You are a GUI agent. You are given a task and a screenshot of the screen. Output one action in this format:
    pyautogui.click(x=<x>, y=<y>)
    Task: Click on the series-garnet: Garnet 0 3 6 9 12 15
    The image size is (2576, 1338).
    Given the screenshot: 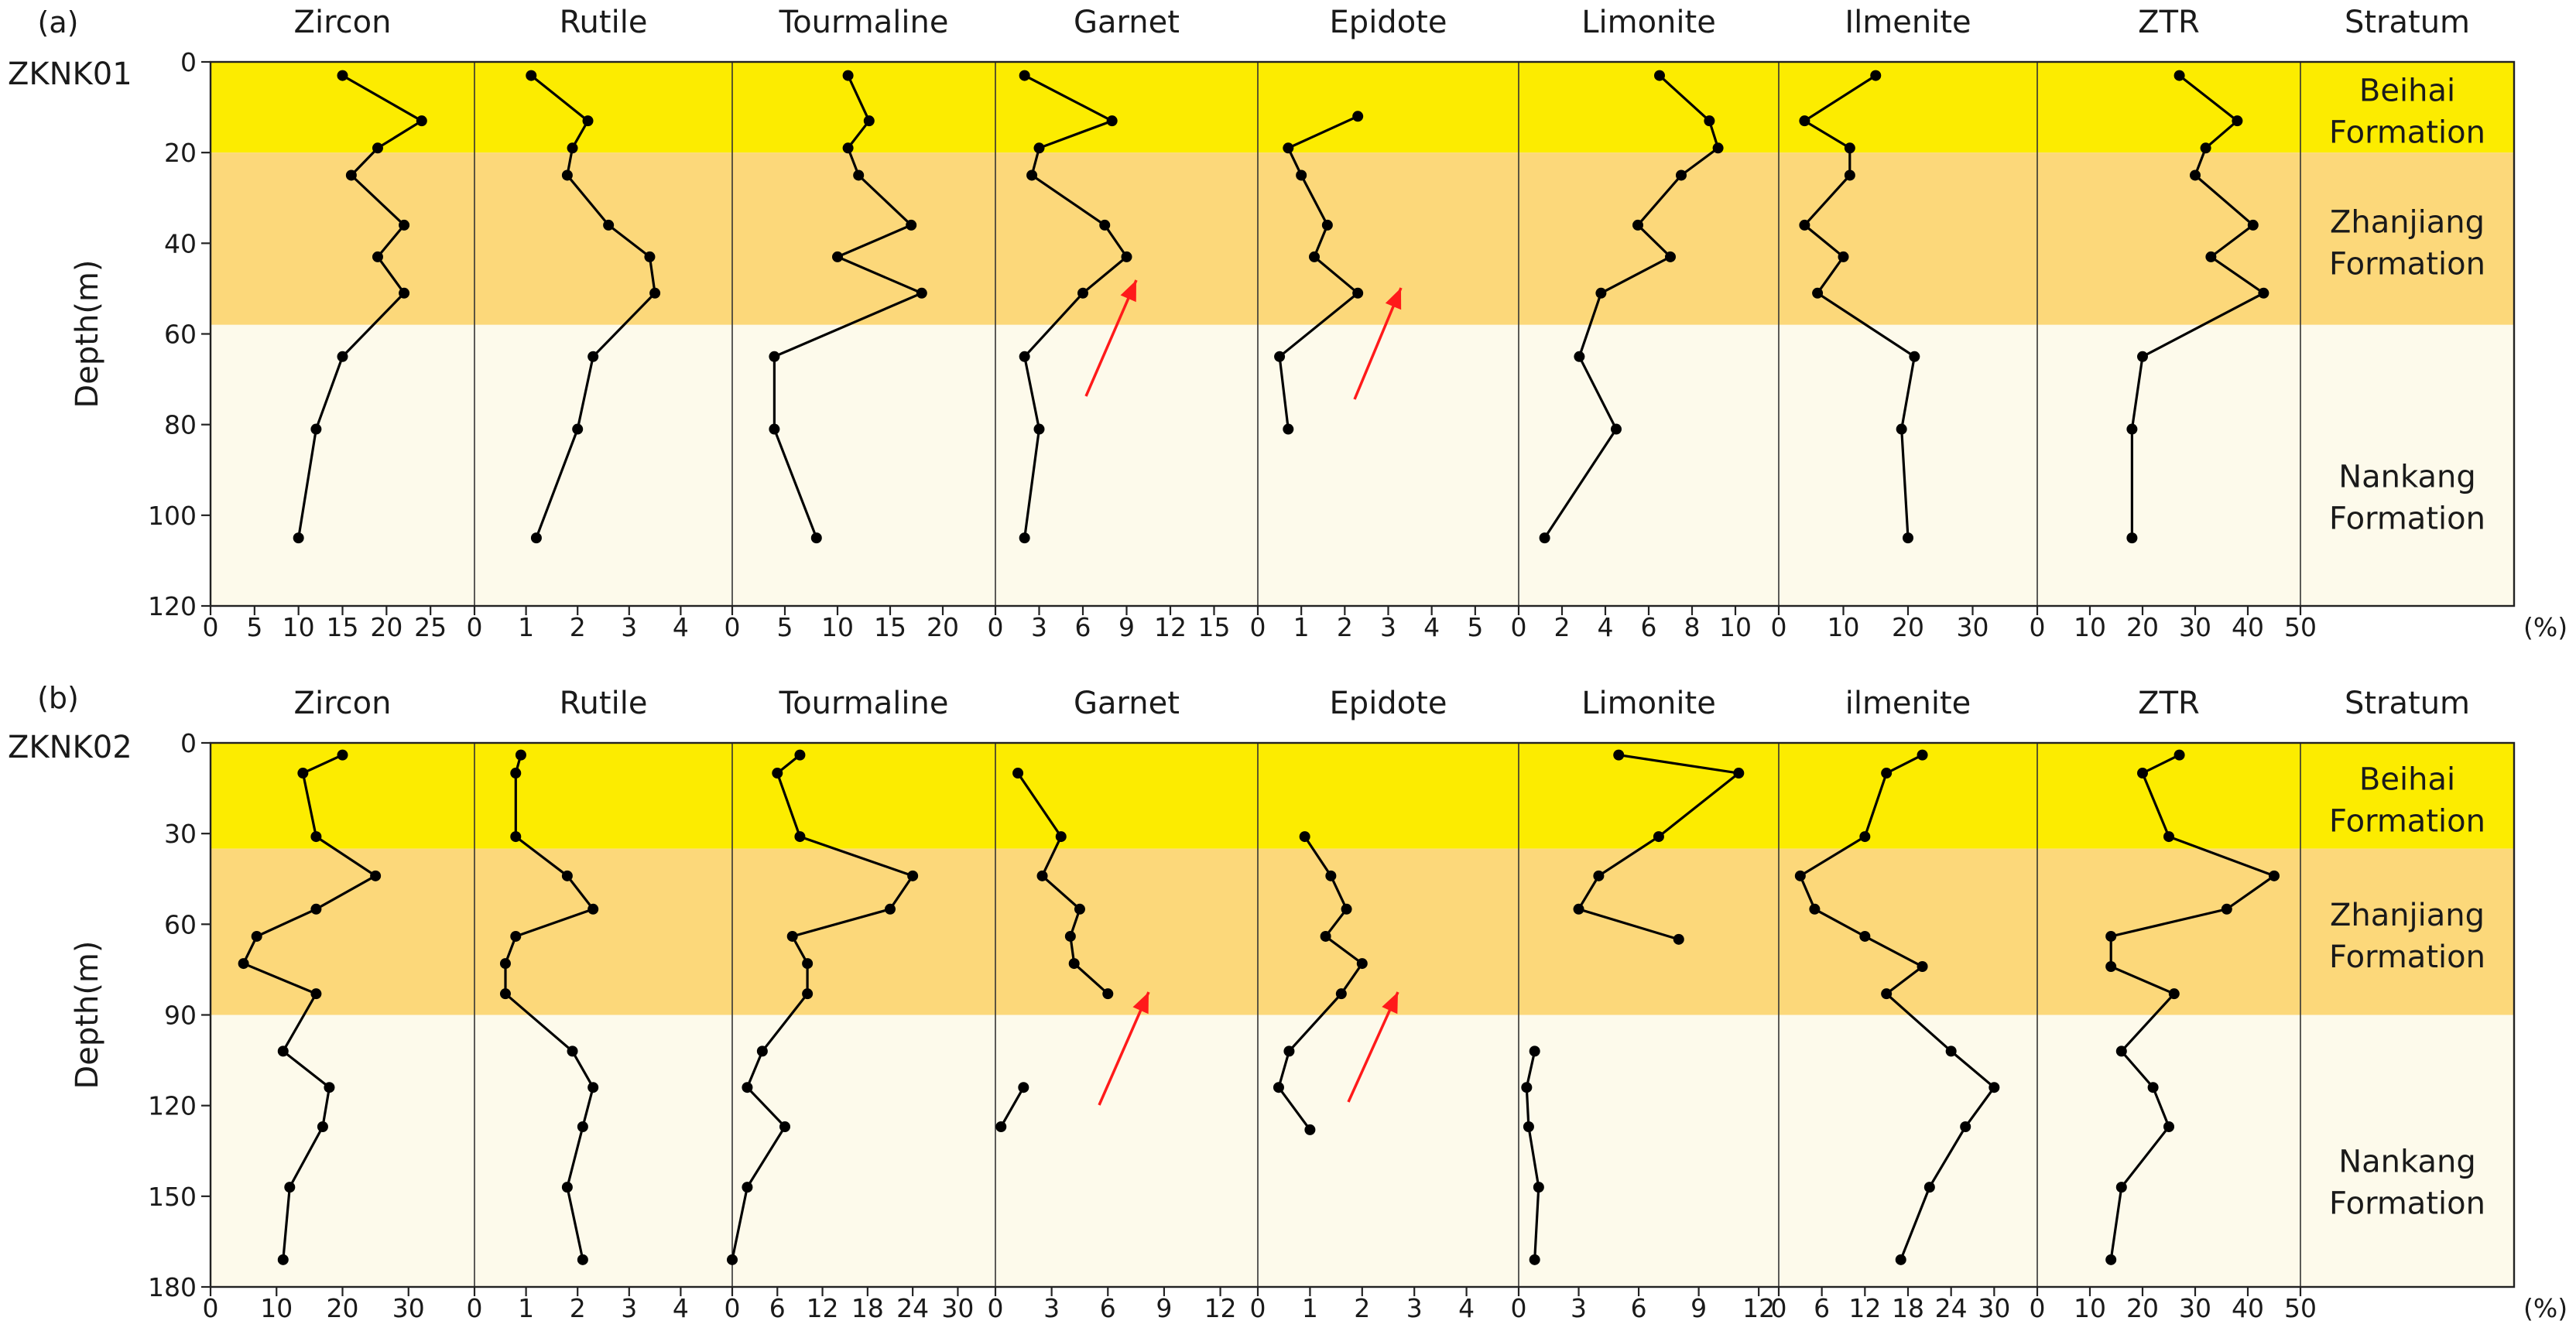 What is the action you would take?
    pyautogui.click(x=1109, y=323)
    